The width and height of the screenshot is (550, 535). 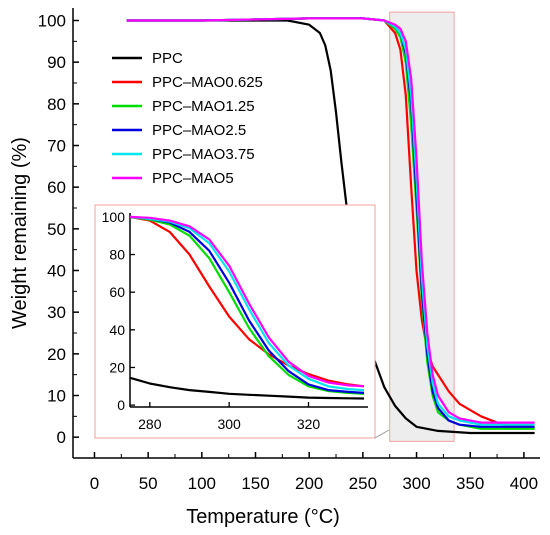 I want to click on y-tick-label: 0, so click(x=61, y=437).